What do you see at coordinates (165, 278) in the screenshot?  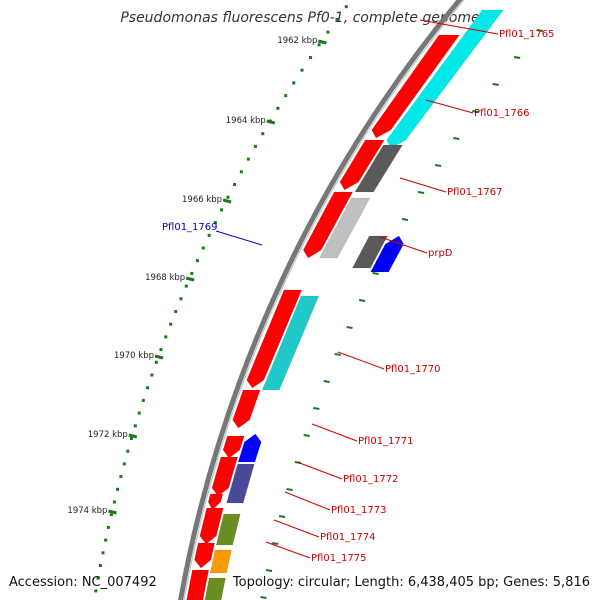 I see `kbp-label: 1968 kbp` at bounding box center [165, 278].